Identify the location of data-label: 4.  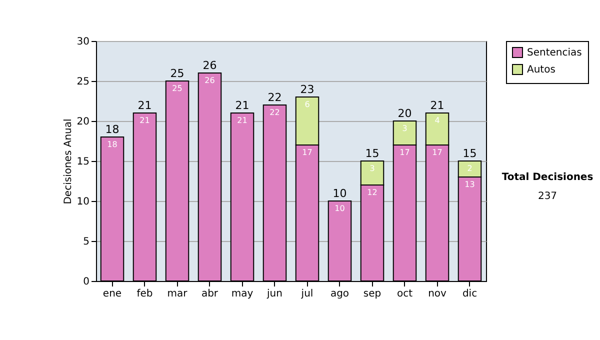
(437, 120).